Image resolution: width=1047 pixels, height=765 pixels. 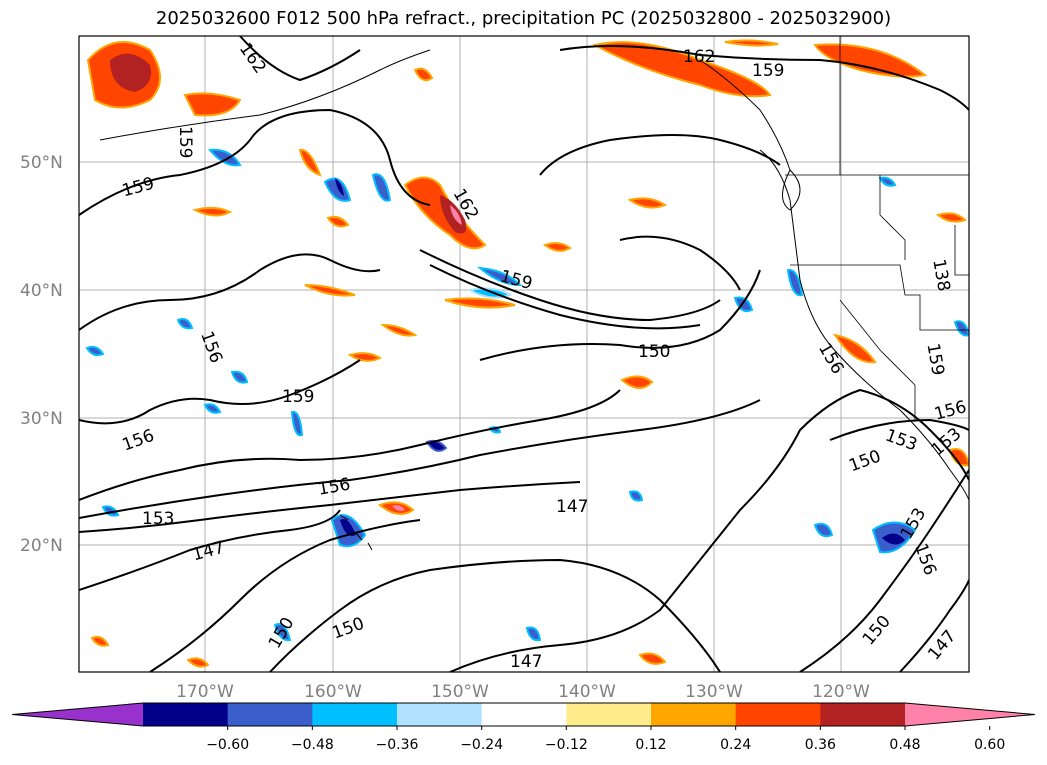 What do you see at coordinates (654, 352) in the screenshot?
I see `contour-label: 150` at bounding box center [654, 352].